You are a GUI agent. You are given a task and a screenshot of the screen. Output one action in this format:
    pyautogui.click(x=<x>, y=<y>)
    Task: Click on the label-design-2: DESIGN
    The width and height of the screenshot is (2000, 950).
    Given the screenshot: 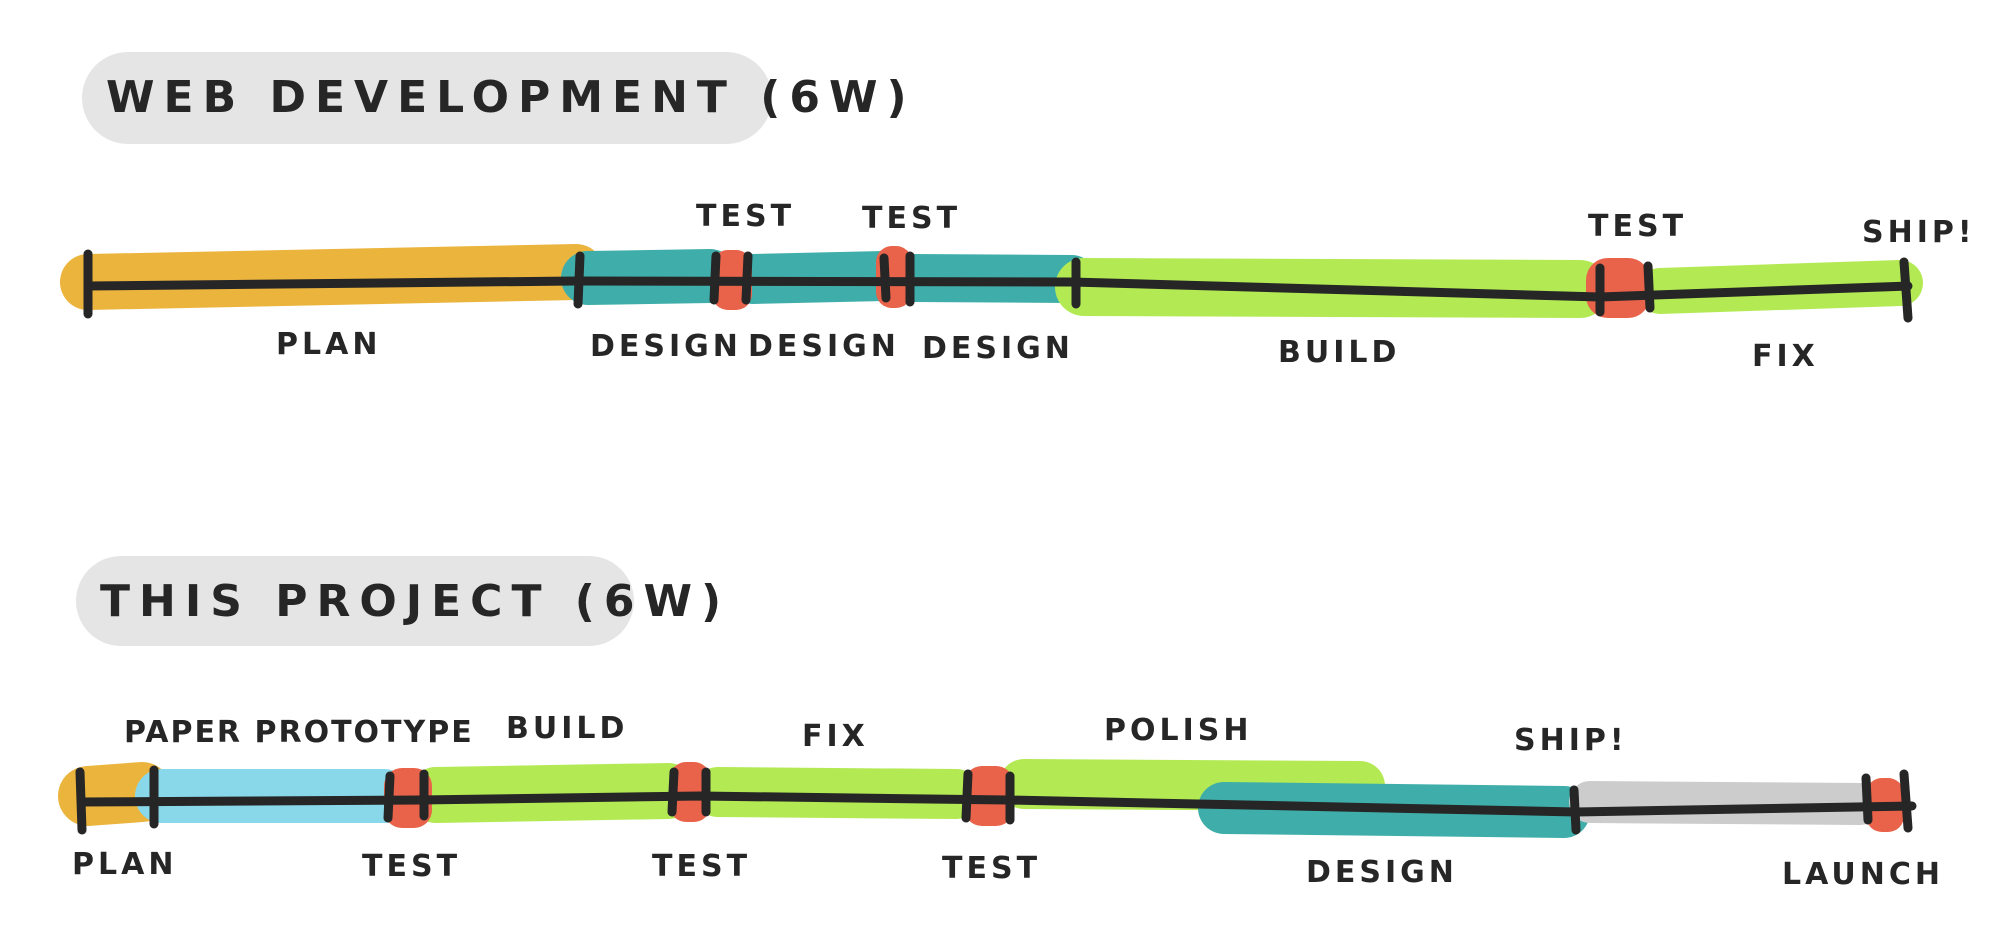 What is the action you would take?
    pyautogui.click(x=824, y=346)
    